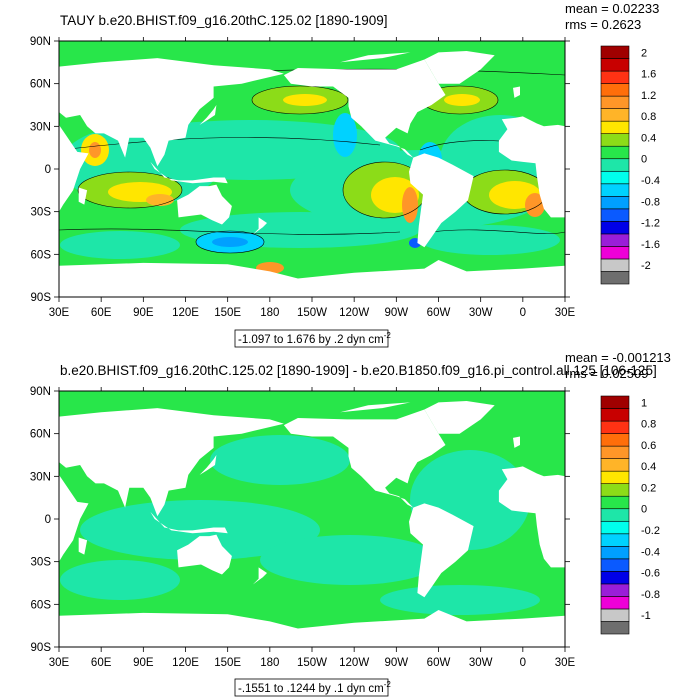  What do you see at coordinates (523, 313) in the screenshot?
I see `lon-tick-label: 0` at bounding box center [523, 313].